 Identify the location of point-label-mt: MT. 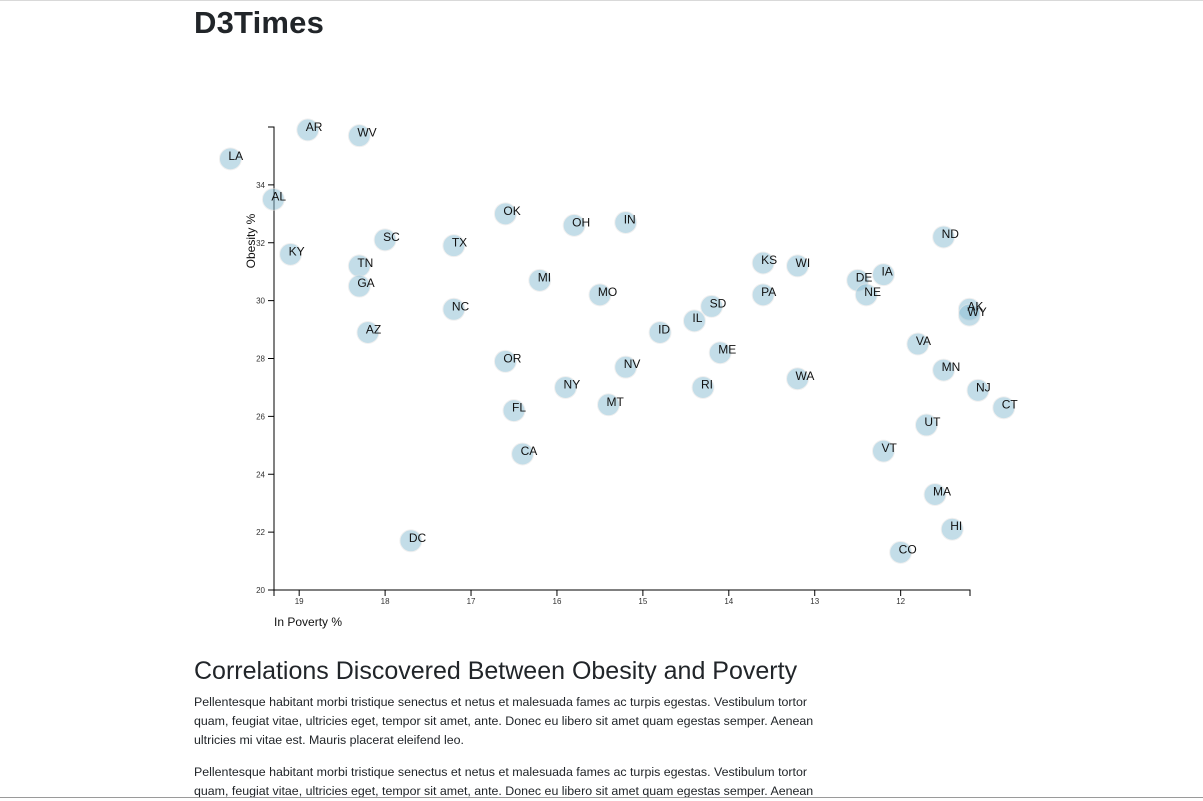
(616, 402).